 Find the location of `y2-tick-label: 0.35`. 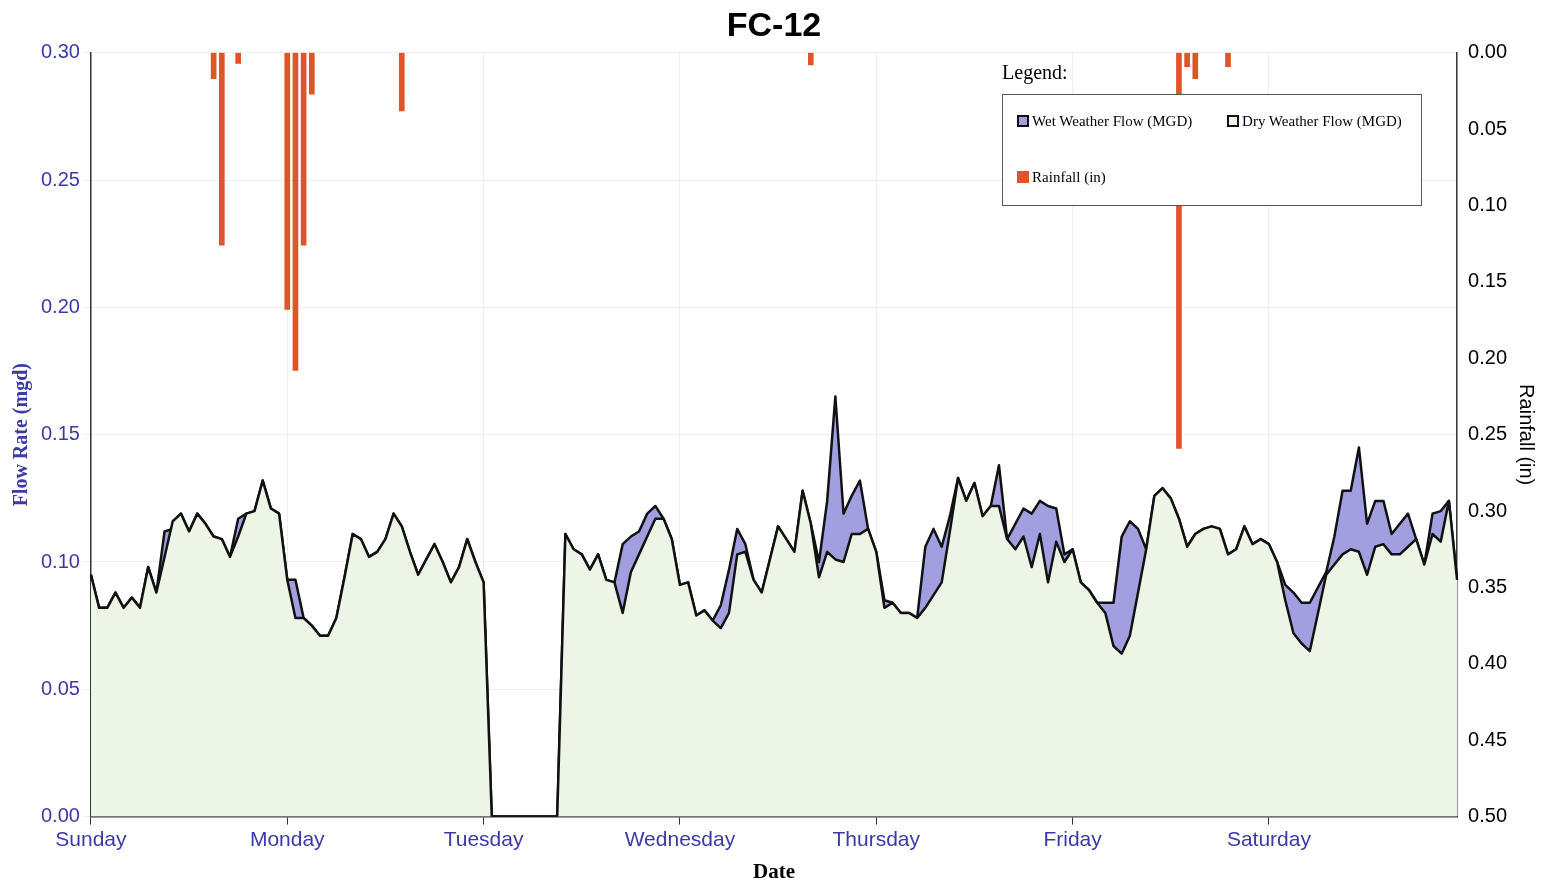

y2-tick-label: 0.35 is located at coordinates (1488, 585).